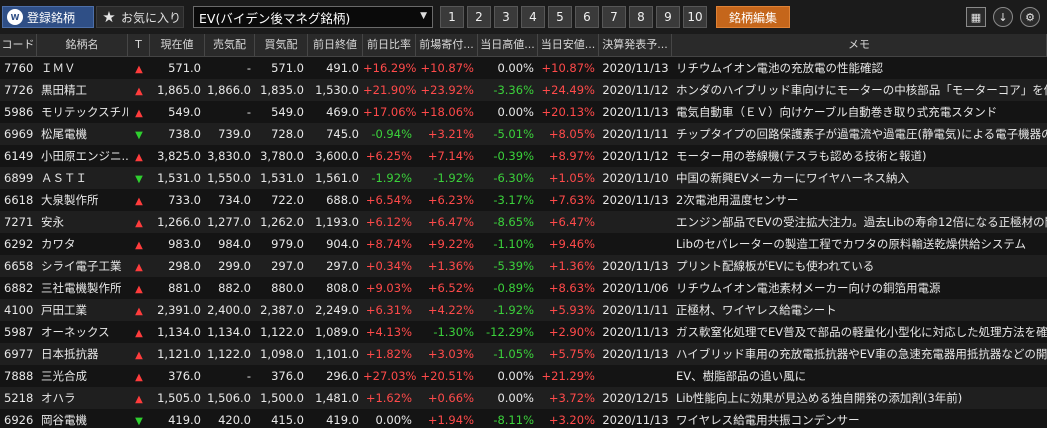 The height and width of the screenshot is (428, 1047). What do you see at coordinates (282, 90) in the screenshot?
I see `col-bid-cell: 1,835.0` at bounding box center [282, 90].